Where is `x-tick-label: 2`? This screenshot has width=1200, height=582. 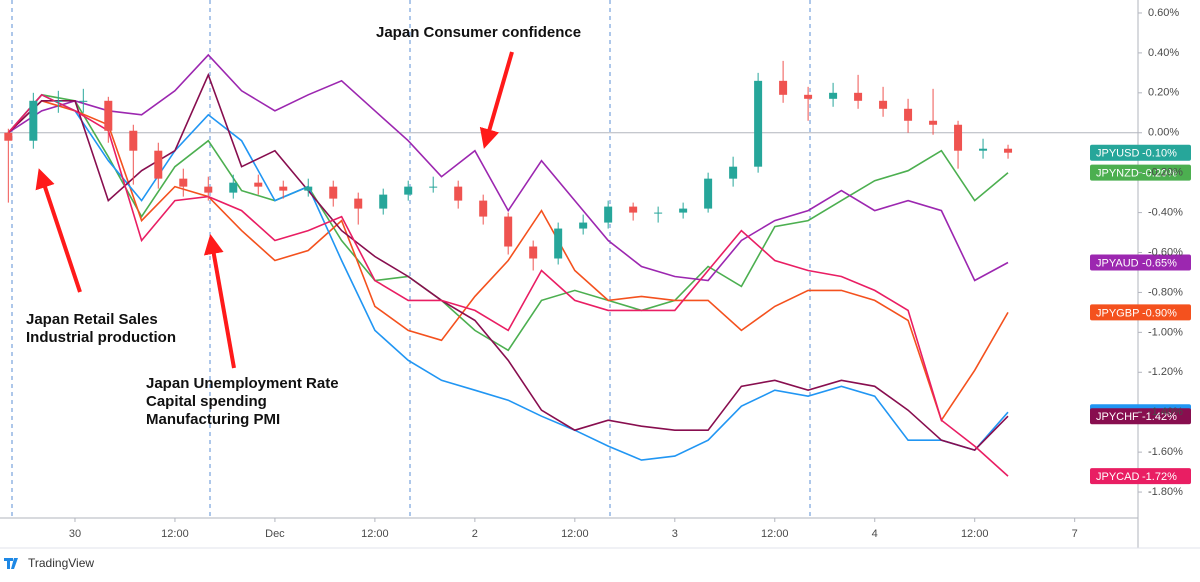
x-tick-label: 2 is located at coordinates (475, 534).